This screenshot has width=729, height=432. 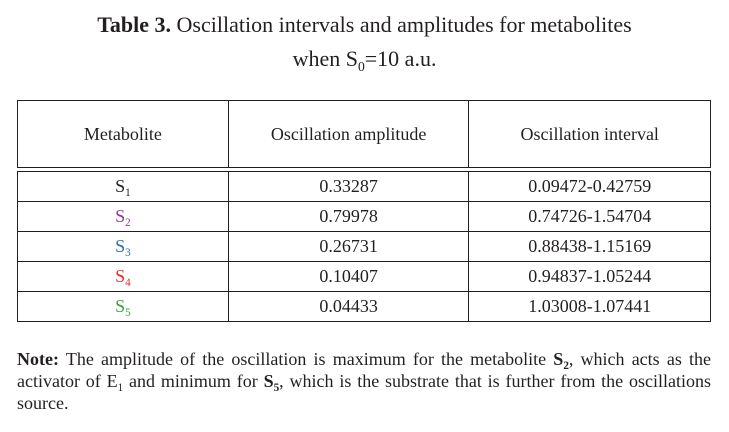 What do you see at coordinates (128, 192) in the screenshot?
I see `metabolite-subscript: 1` at bounding box center [128, 192].